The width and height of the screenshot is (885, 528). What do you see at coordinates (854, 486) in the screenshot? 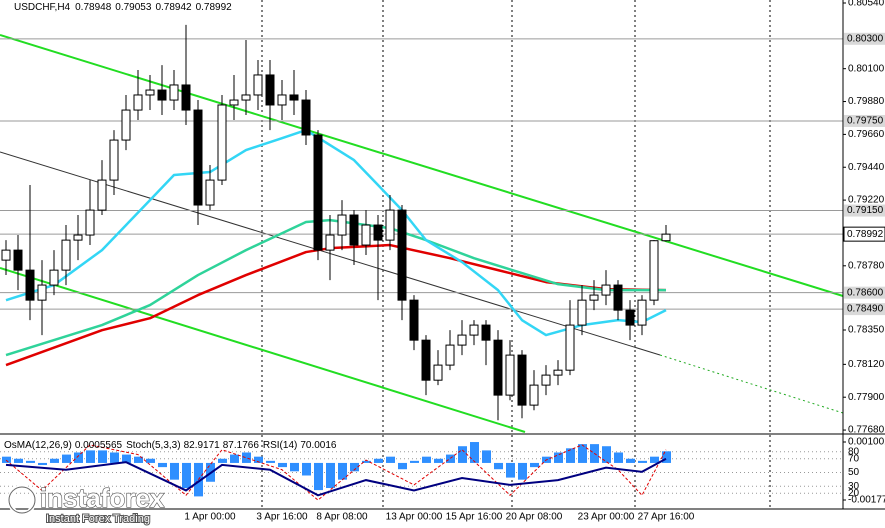
I see `level-tick-label: 30` at bounding box center [854, 486].